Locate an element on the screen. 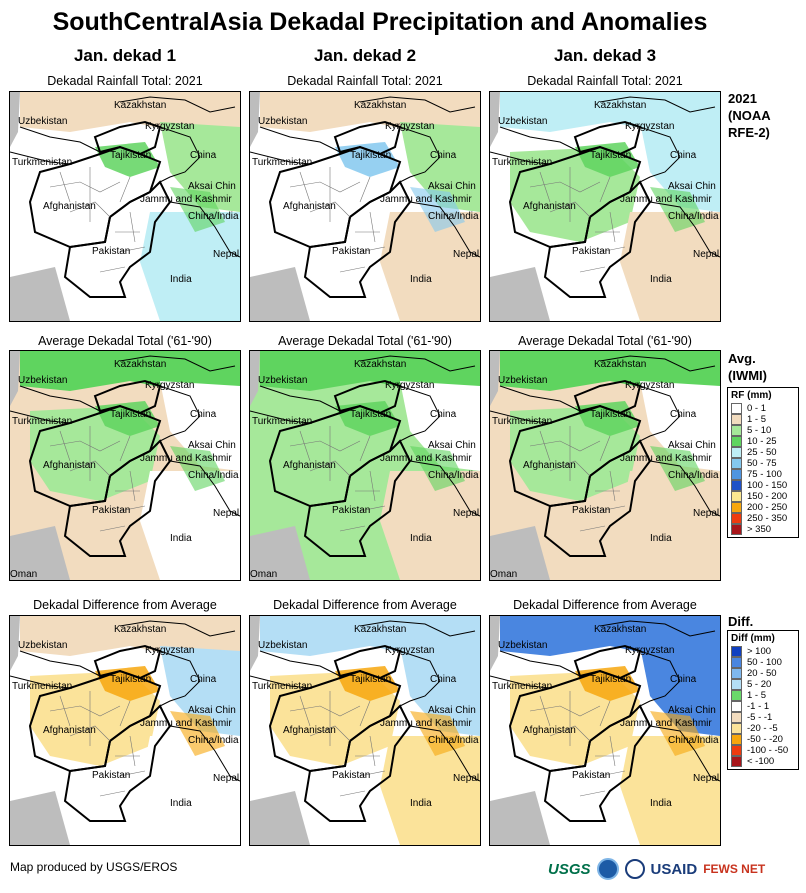  map-title-avg-2: Average Dekadal Total ('61-'90) is located at coordinates (365, 341).